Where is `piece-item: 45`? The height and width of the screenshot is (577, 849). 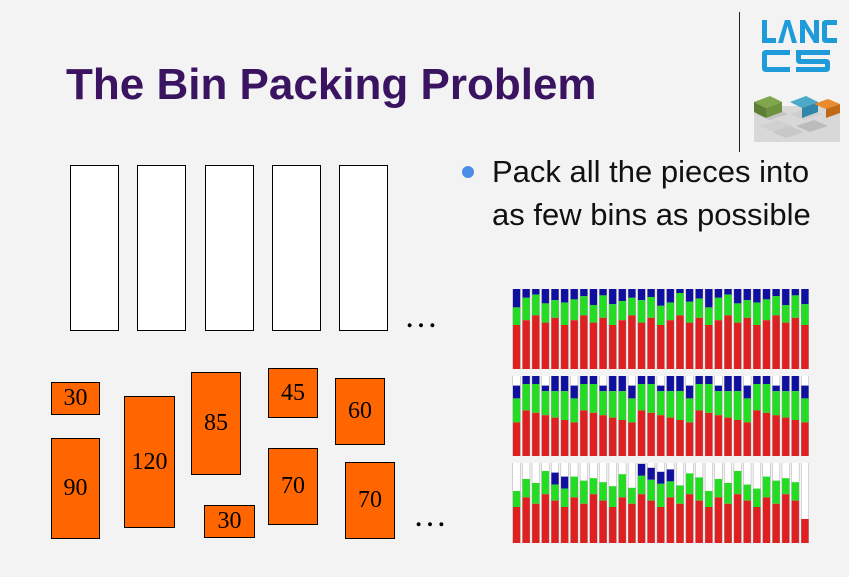 piece-item: 45 is located at coordinates (293, 393).